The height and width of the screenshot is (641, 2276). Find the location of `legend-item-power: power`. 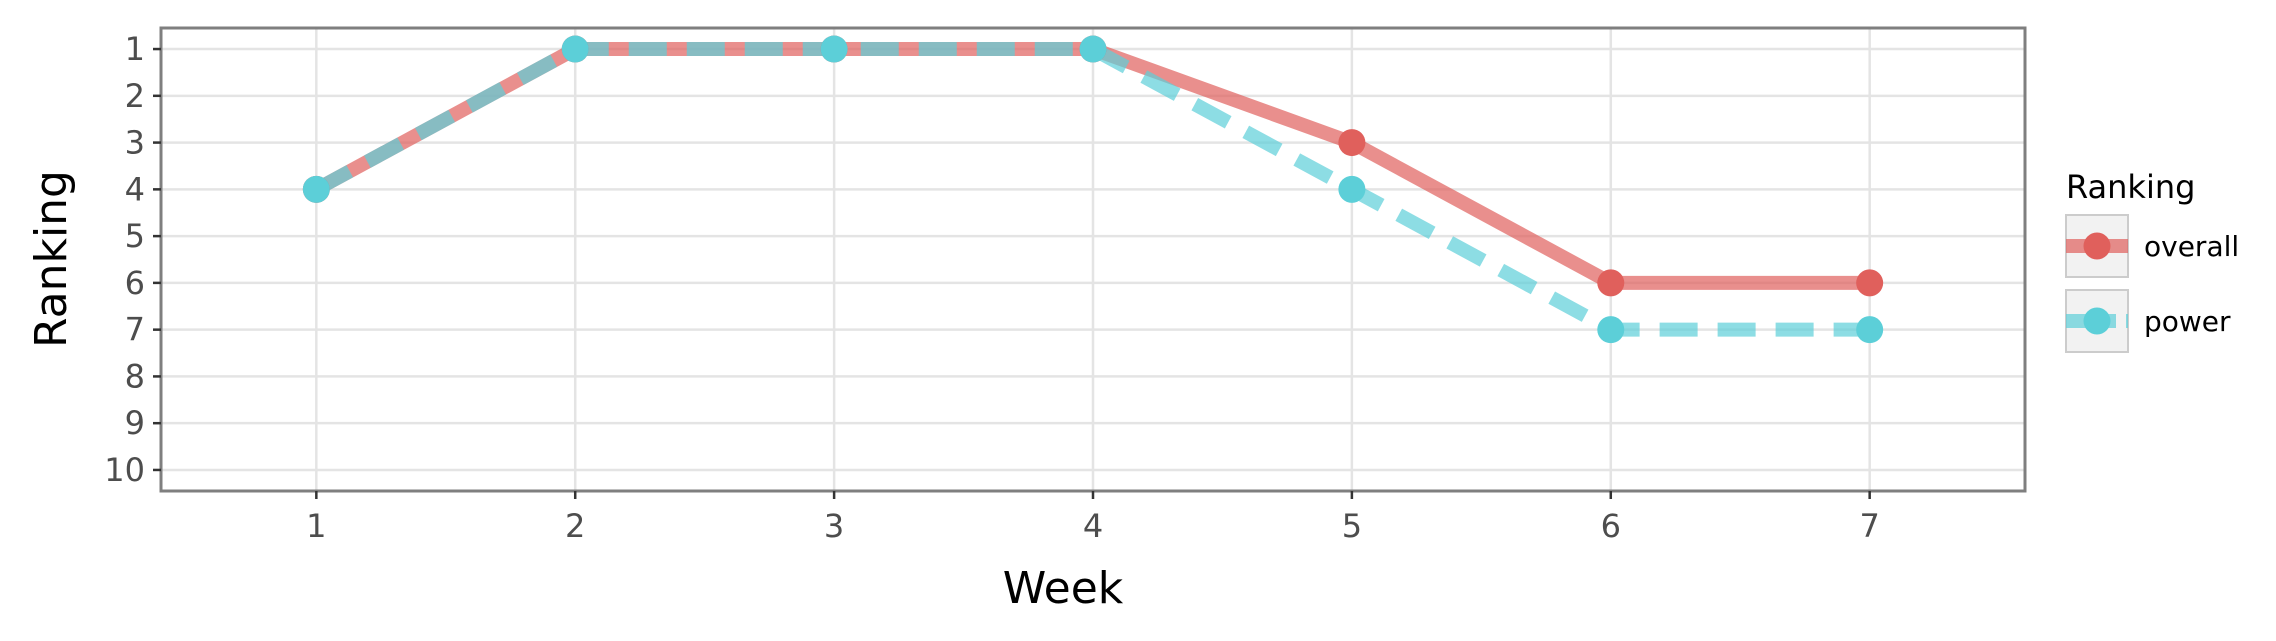

legend-item-power: power is located at coordinates (2148, 321).